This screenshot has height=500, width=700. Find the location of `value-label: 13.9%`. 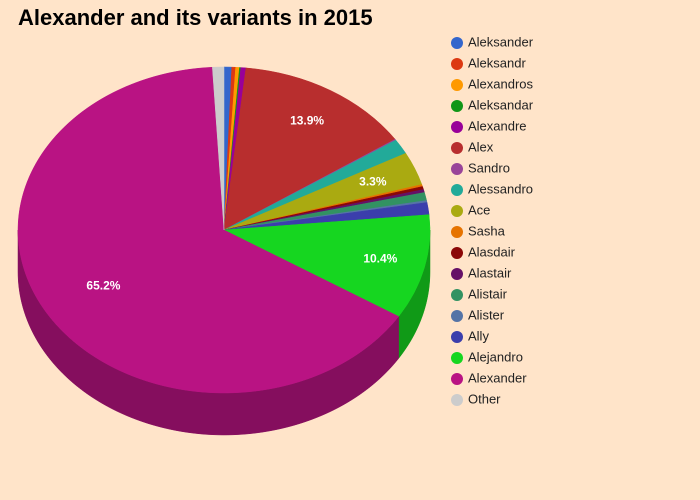

value-label: 13.9% is located at coordinates (307, 120).